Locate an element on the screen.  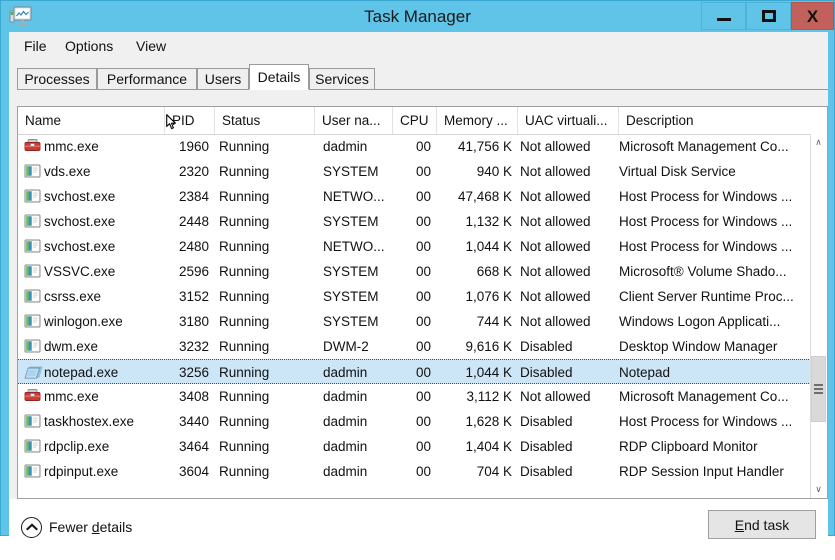
maximize-button is located at coordinates (768, 16).